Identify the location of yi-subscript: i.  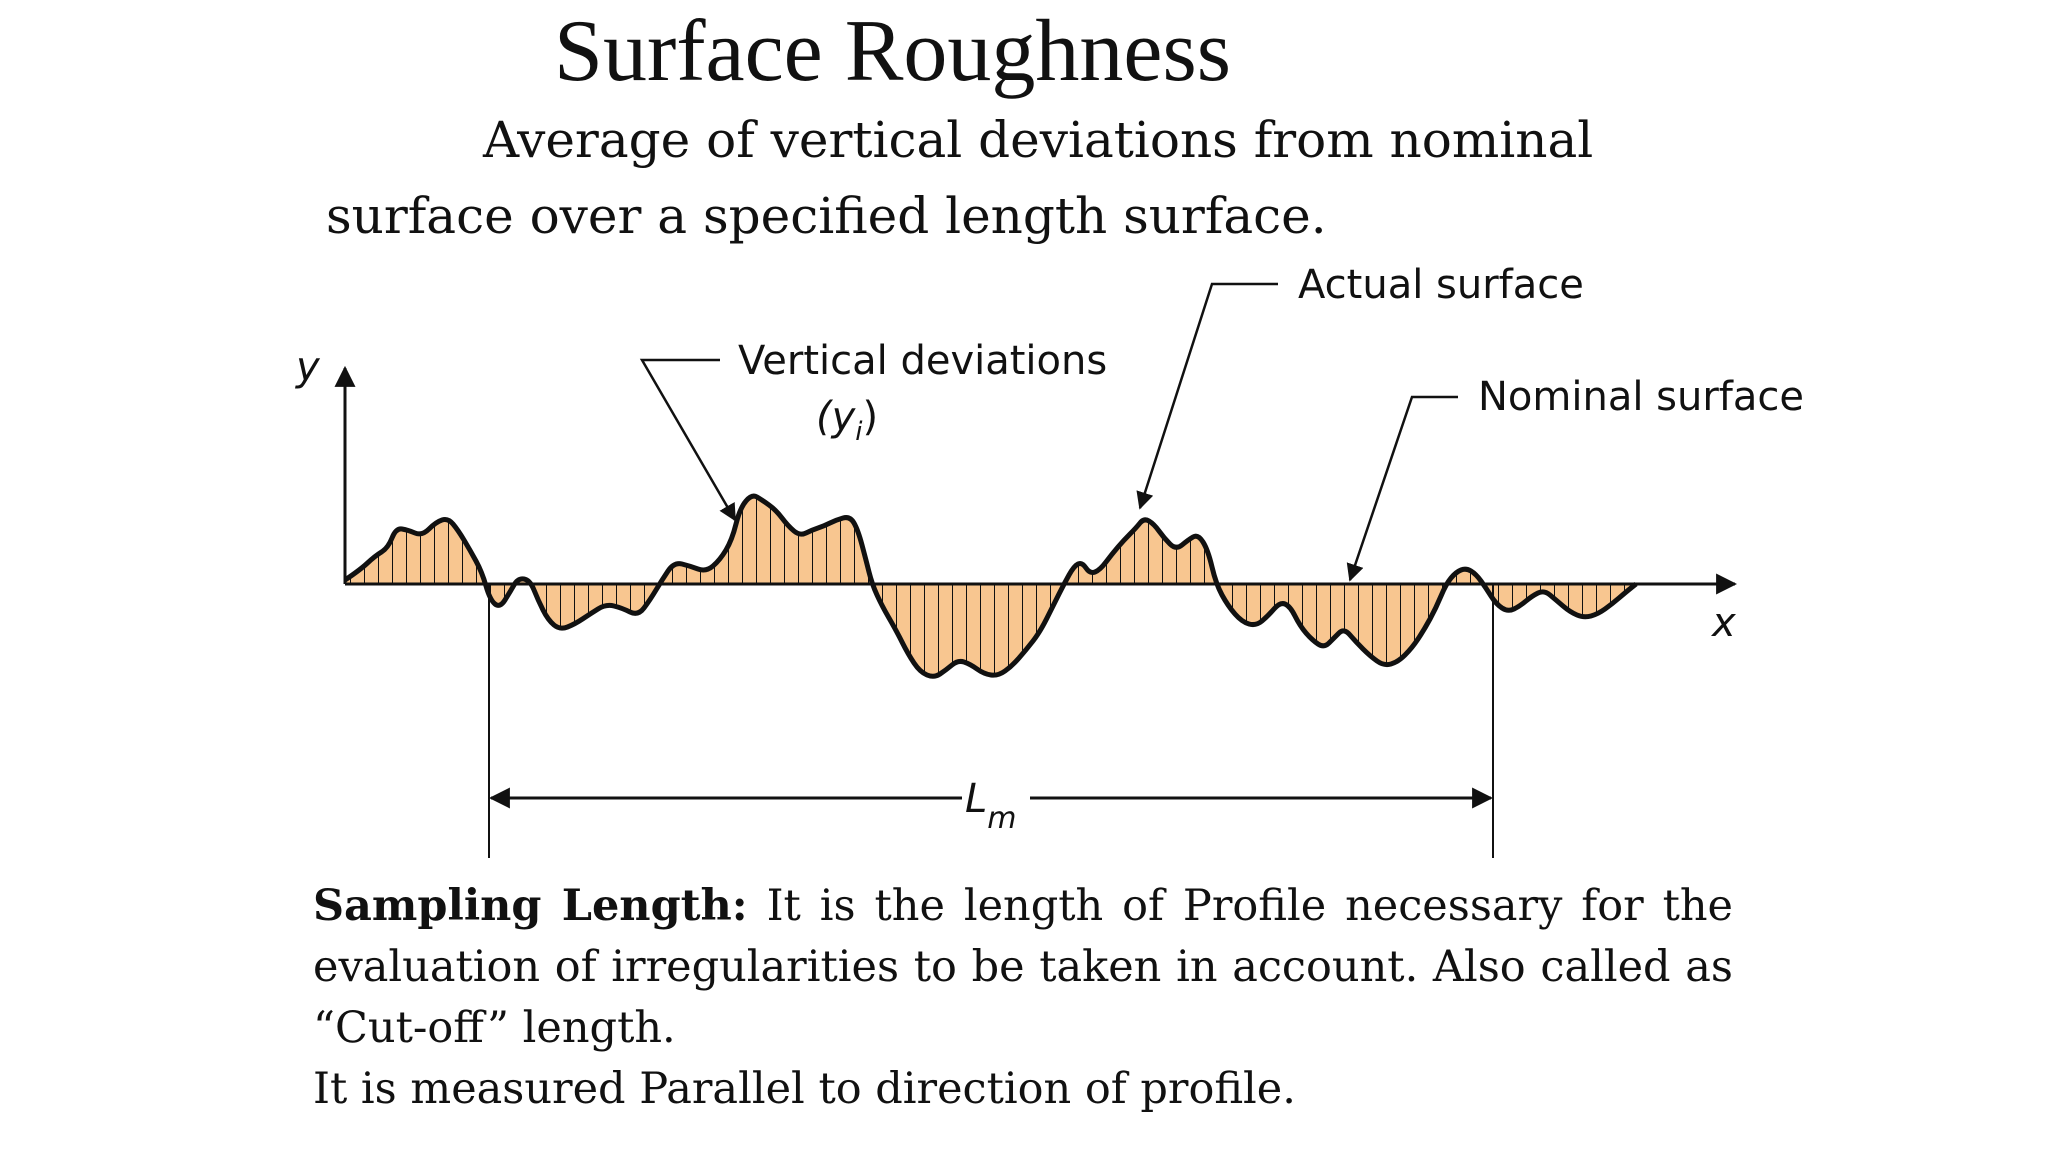
(859, 432).